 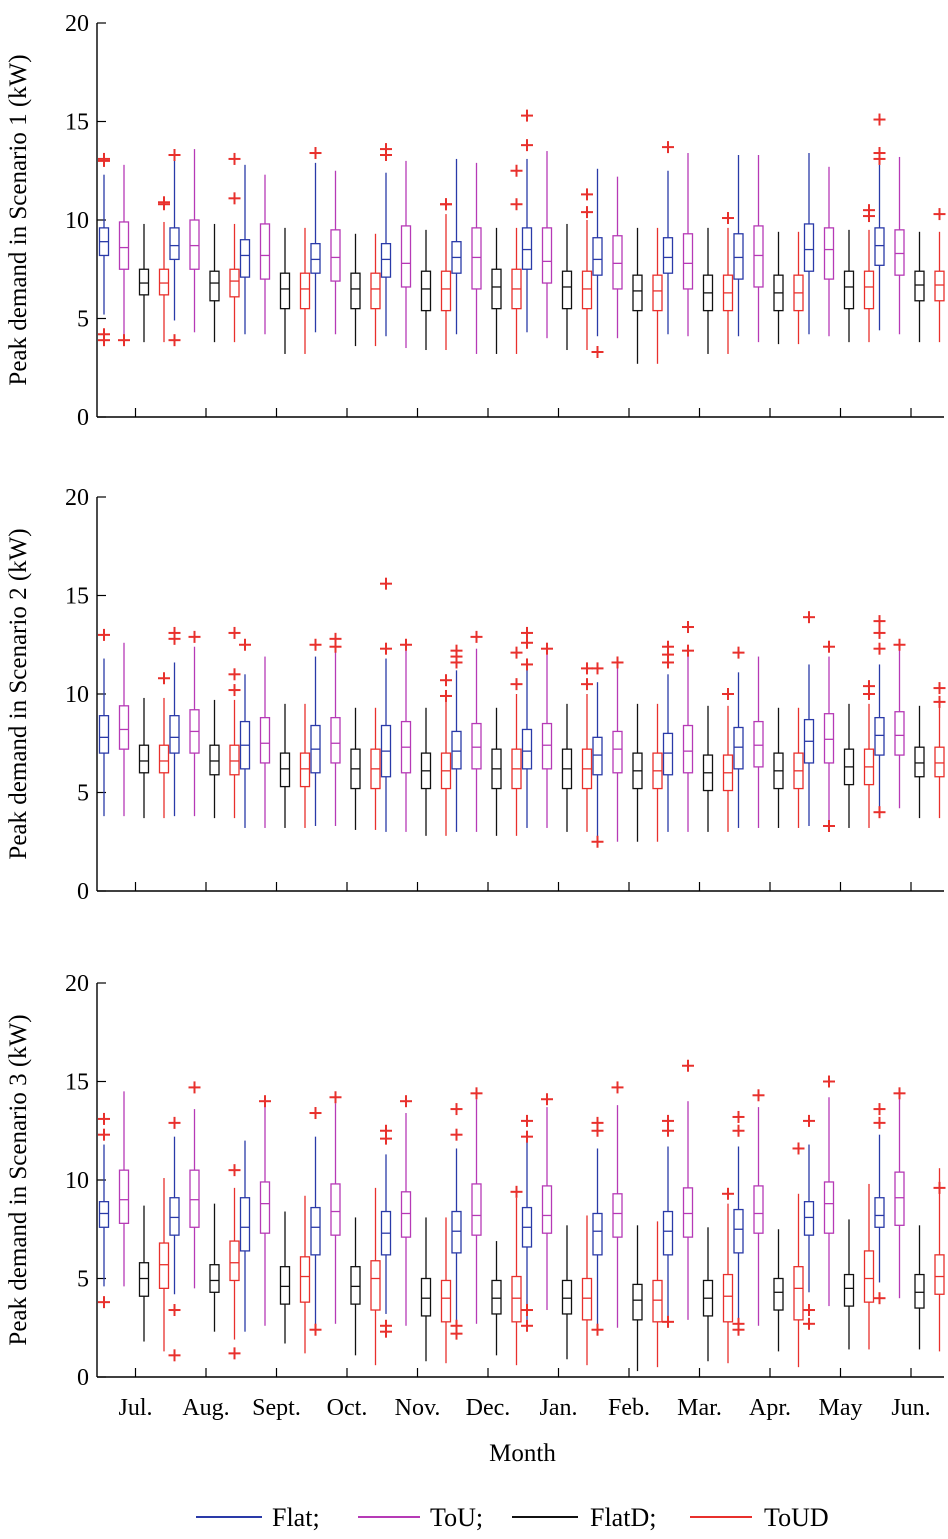 I want to click on box-toud-jul, so click(x=164, y=1265).